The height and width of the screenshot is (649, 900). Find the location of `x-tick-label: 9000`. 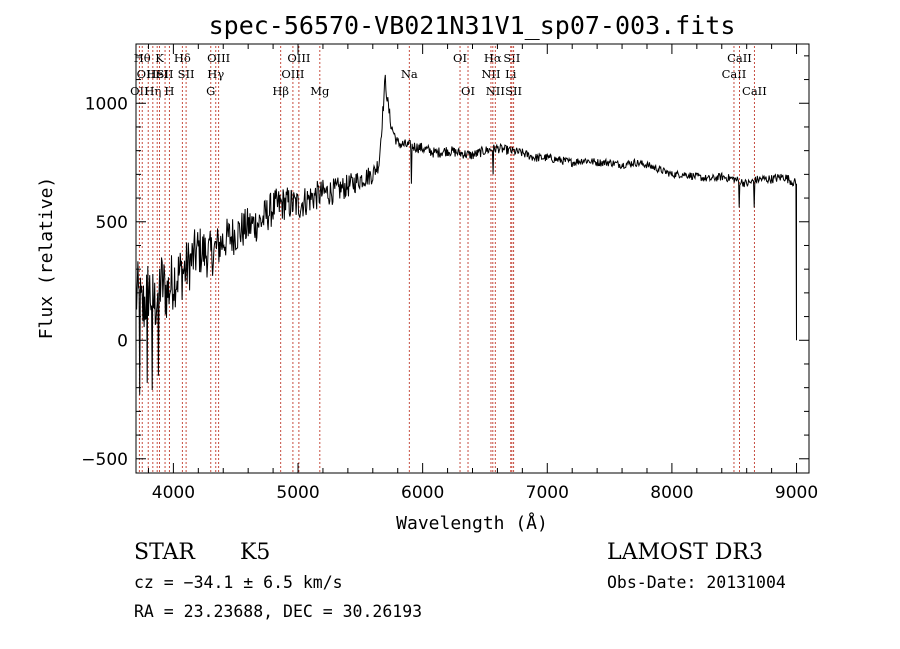

x-tick-label: 9000 is located at coordinates (796, 493).